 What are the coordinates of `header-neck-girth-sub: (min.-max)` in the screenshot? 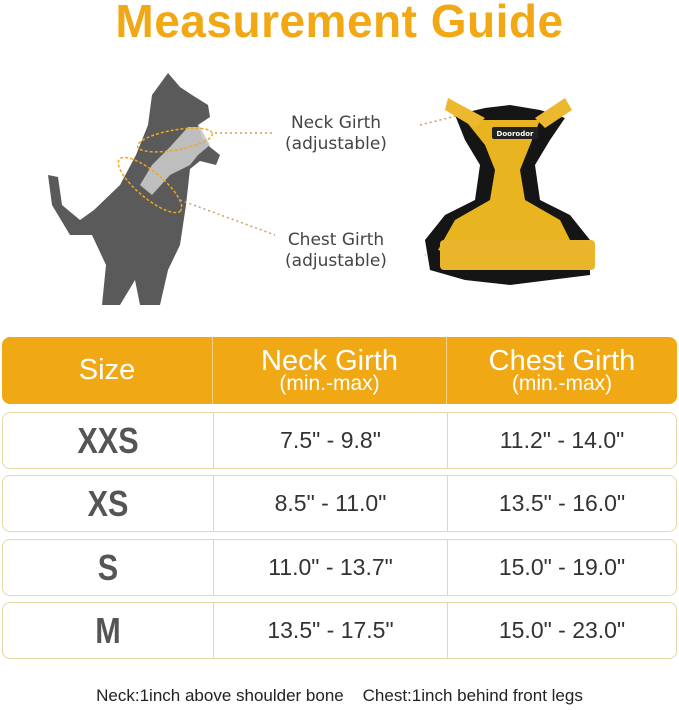 It's located at (329, 383).